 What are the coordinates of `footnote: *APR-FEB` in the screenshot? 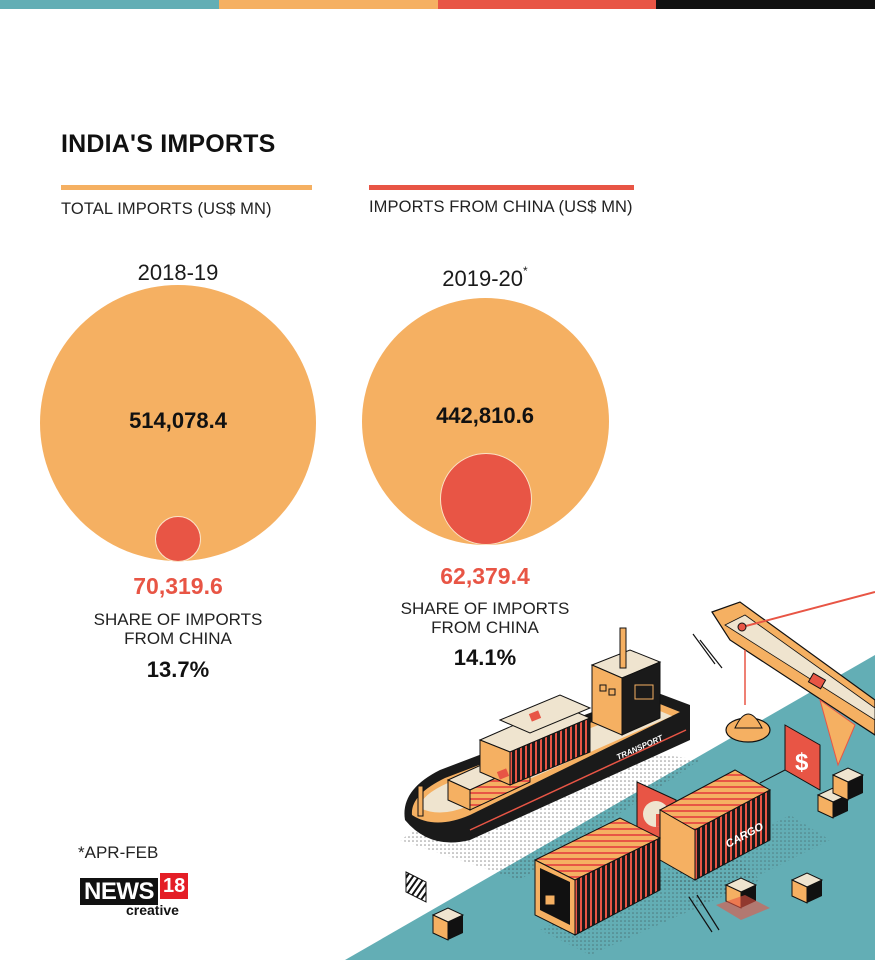 It's located at (118, 852).